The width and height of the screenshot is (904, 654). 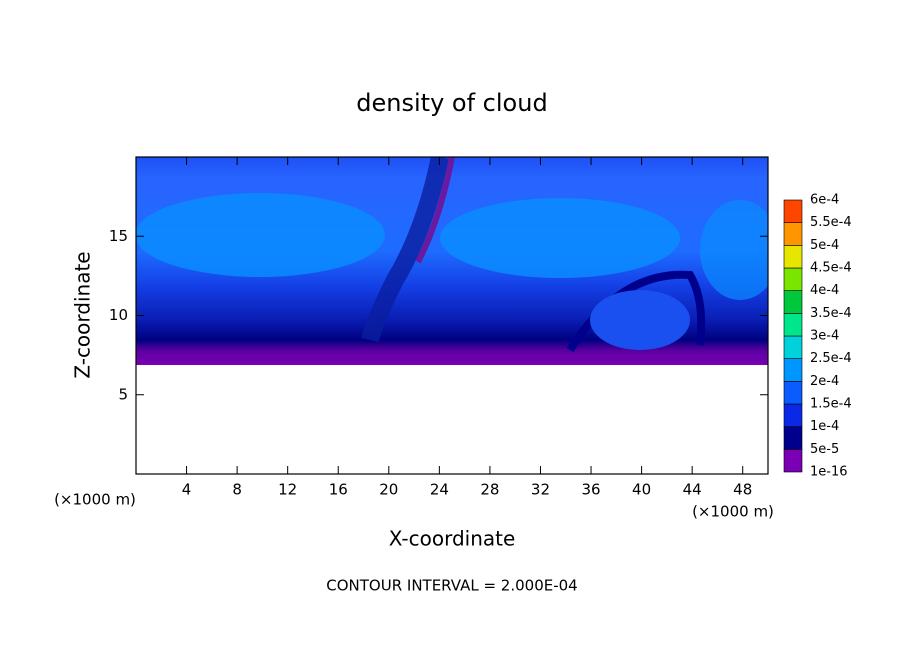 What do you see at coordinates (831, 404) in the screenshot?
I see `colorbar-label: 1.5e-4` at bounding box center [831, 404].